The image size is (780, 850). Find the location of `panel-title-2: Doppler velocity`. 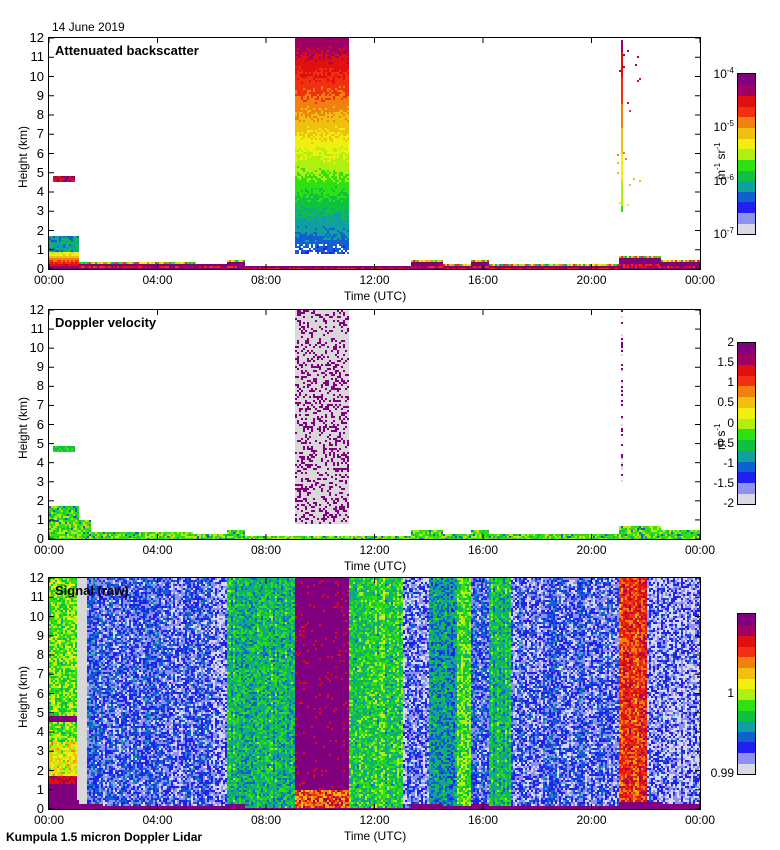

panel-title-2: Doppler velocity is located at coordinates (106, 322).